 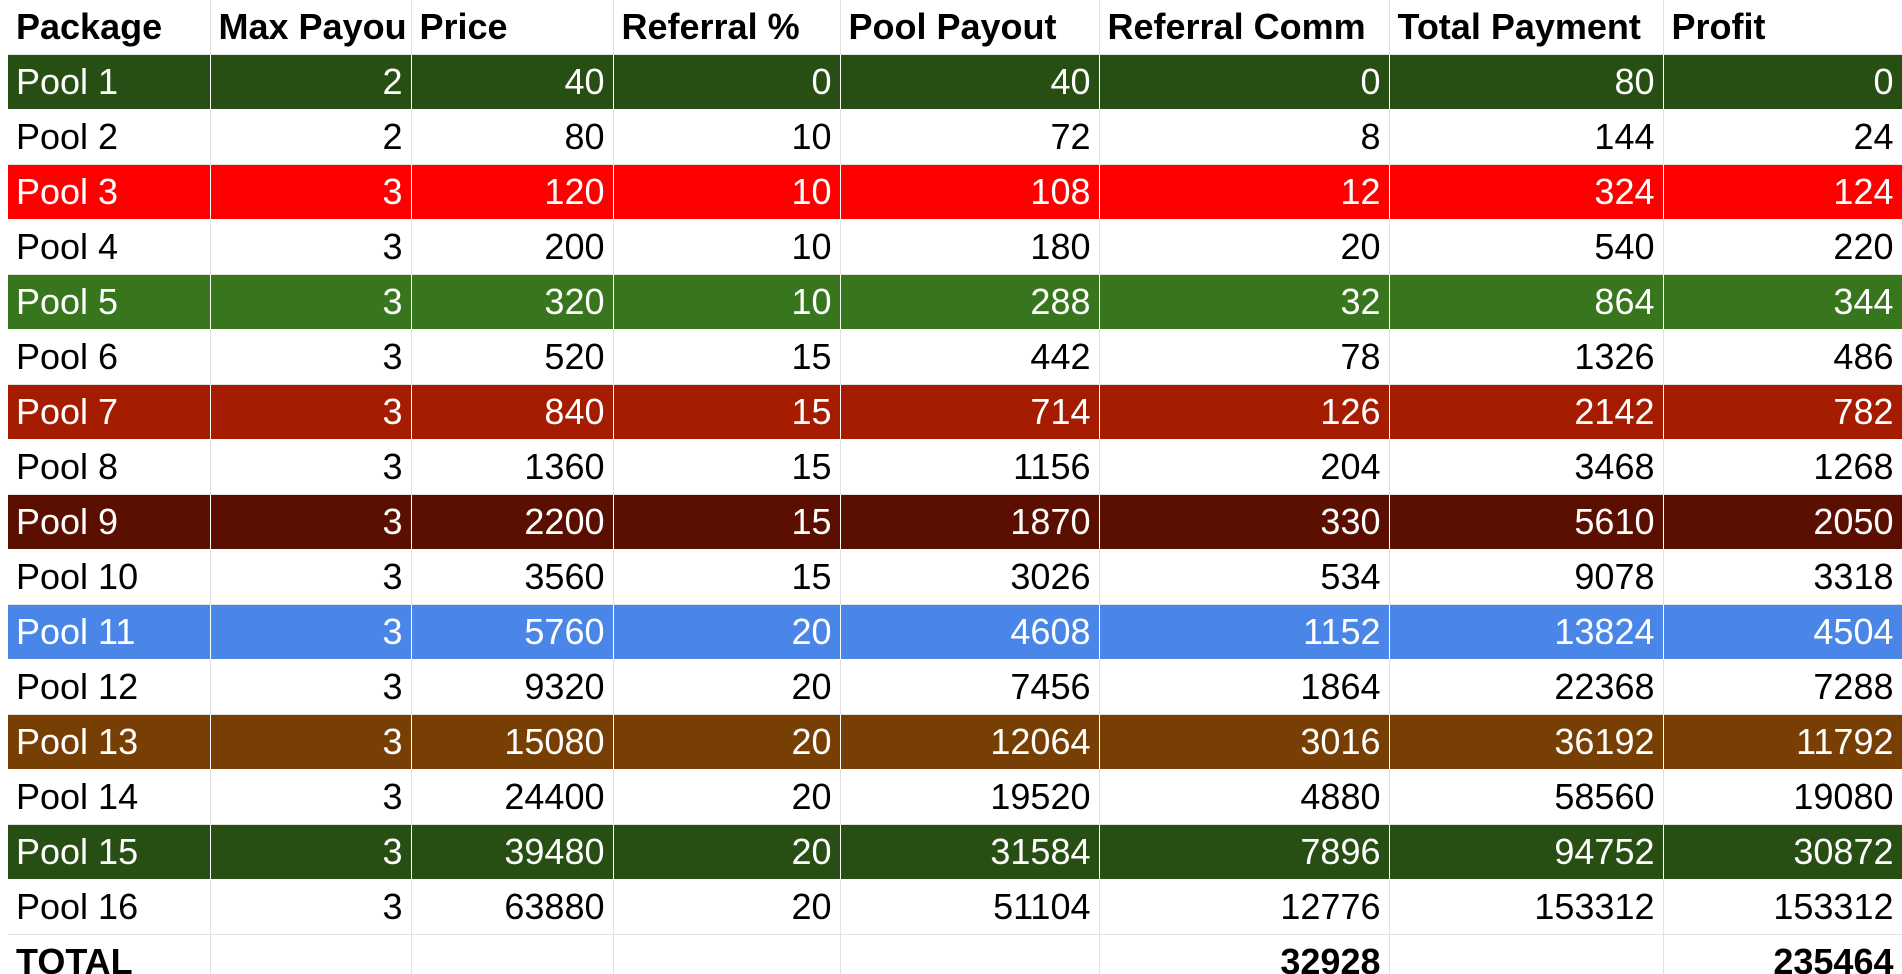 I want to click on pool-payout-cell: 4608, so click(x=970, y=632).